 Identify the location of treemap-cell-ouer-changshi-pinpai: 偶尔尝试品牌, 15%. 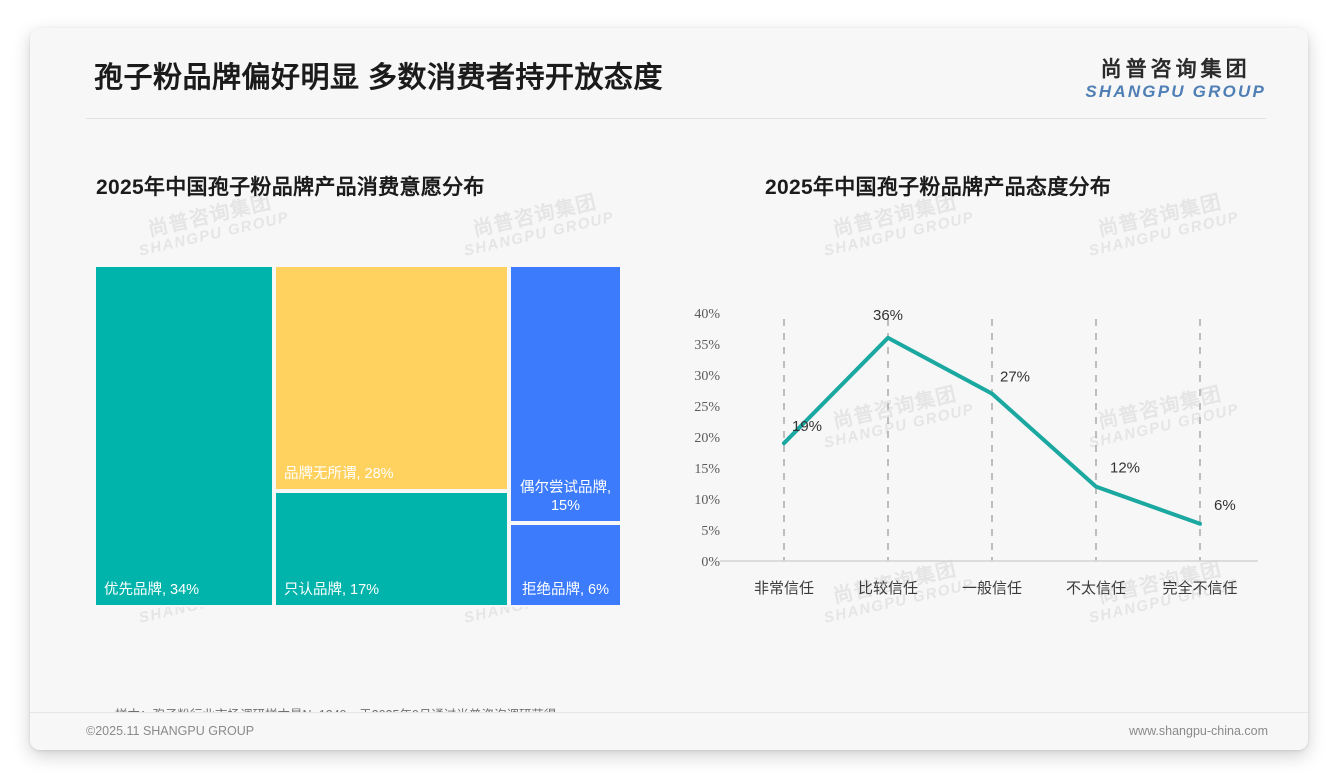
(565, 394).